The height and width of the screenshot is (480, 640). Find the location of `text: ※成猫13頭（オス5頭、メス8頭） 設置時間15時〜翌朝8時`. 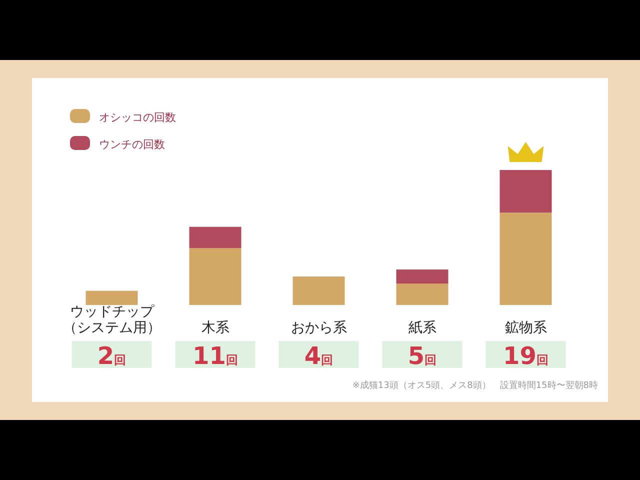

text: ※成猫13頭（オス5頭、メス8頭） 設置時間15時〜翌朝8時 is located at coordinates (475, 385).